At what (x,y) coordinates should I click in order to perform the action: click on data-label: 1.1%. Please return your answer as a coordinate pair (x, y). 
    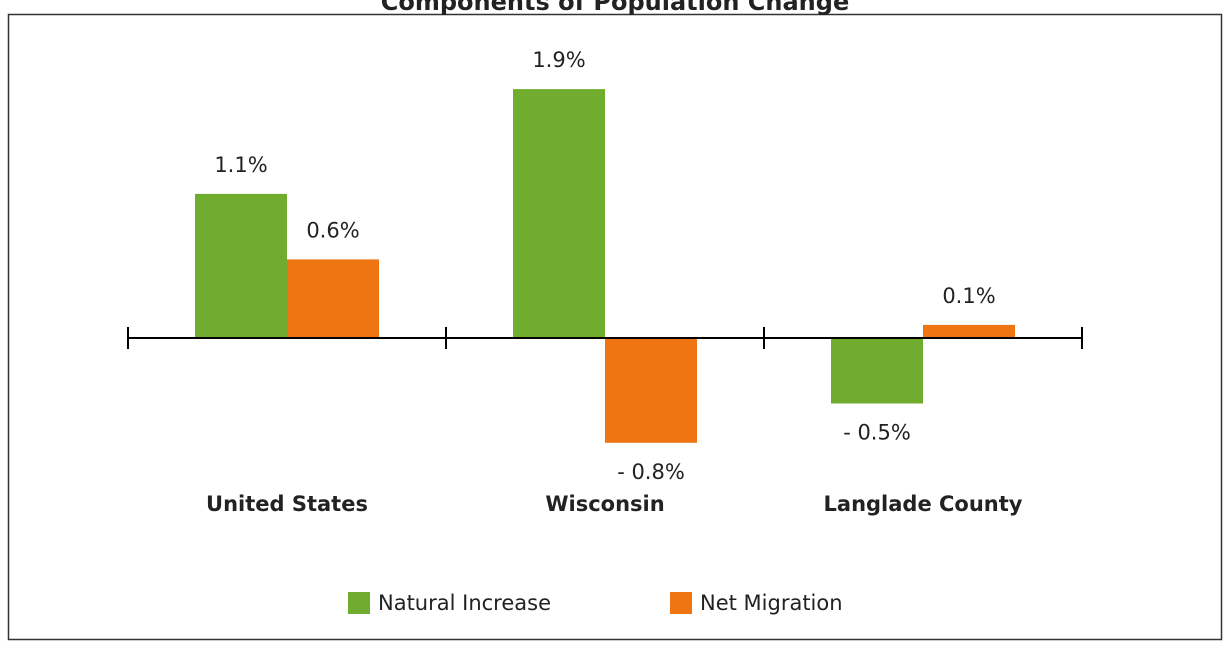
    Looking at the image, I should click on (240, 165).